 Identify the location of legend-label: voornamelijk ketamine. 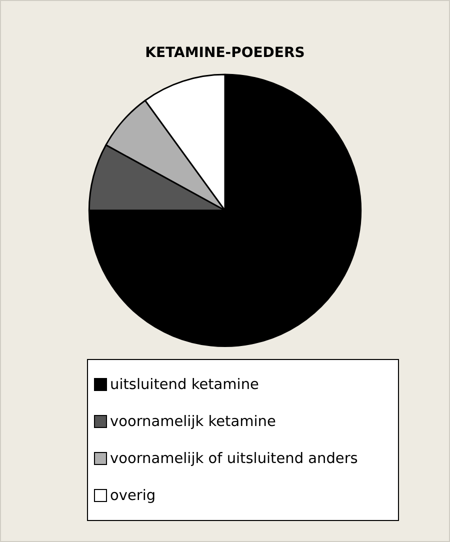
(193, 422).